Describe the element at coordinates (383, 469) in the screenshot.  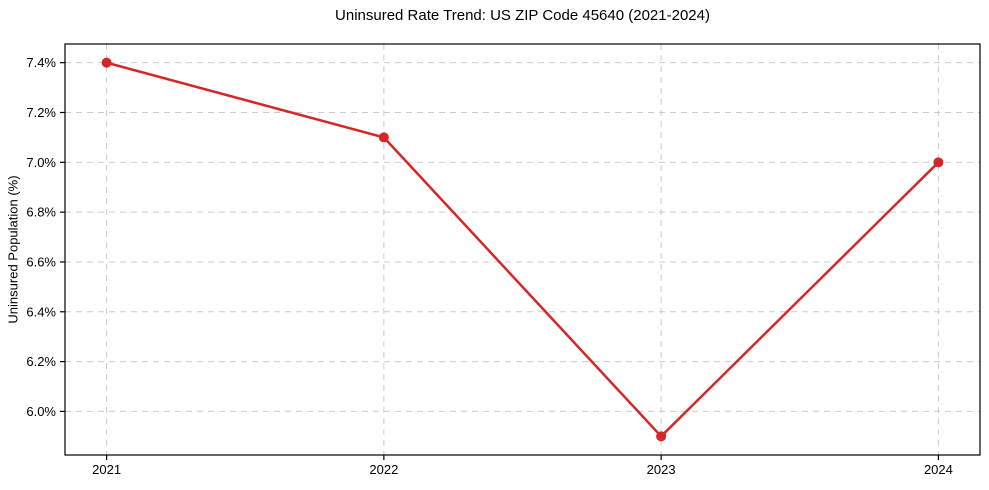
I see `x-tick-label: 2022` at that location.